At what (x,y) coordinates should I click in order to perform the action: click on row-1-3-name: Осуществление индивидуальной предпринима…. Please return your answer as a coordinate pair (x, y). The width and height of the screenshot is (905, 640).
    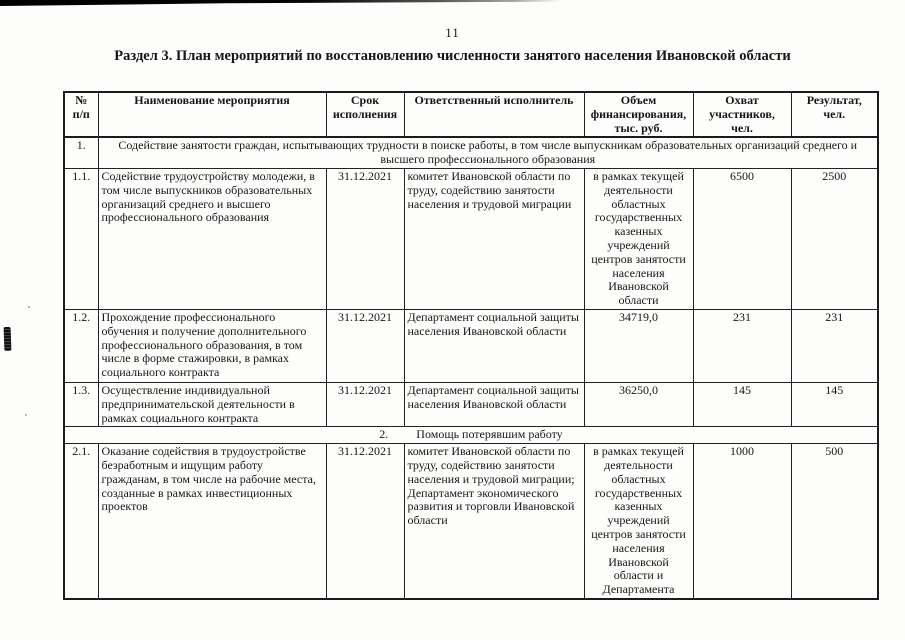
    Looking at the image, I should click on (212, 404).